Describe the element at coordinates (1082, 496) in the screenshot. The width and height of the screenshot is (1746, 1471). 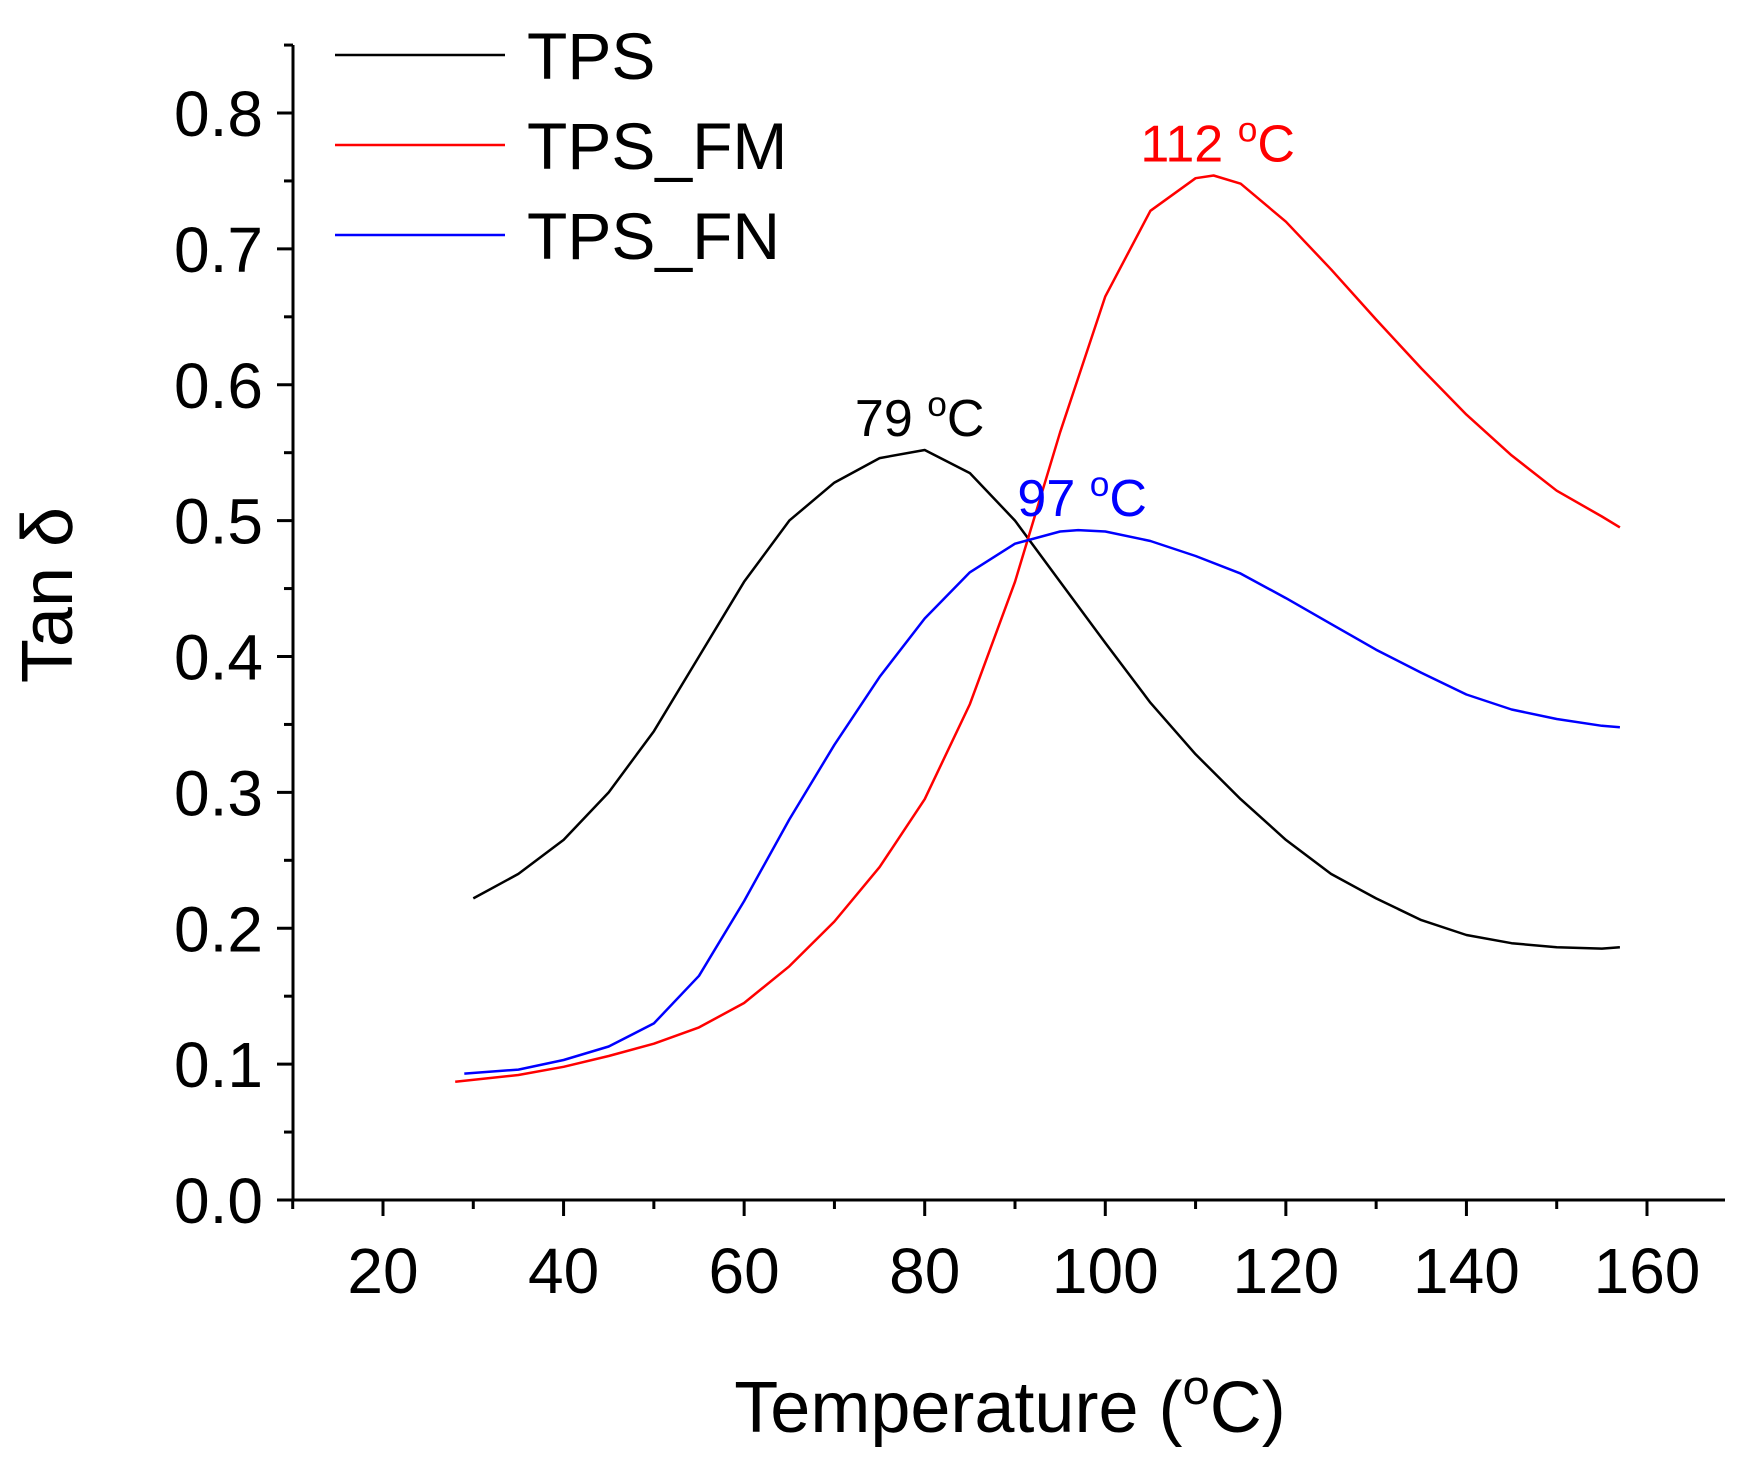
I see `peak-annotation: 97 oC` at that location.